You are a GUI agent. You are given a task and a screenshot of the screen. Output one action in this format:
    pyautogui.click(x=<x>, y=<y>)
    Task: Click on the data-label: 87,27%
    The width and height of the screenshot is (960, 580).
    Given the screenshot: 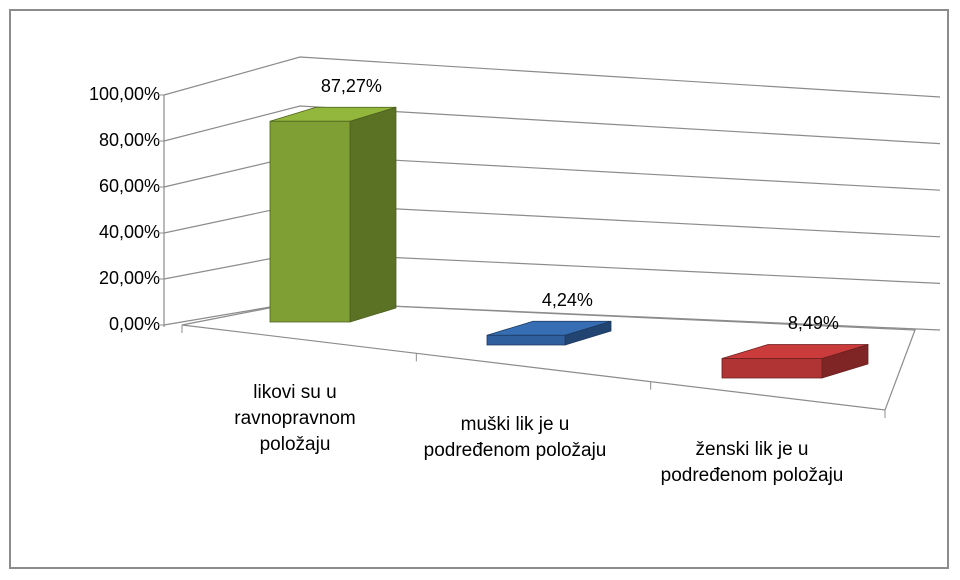 What is the action you would take?
    pyautogui.click(x=351, y=86)
    